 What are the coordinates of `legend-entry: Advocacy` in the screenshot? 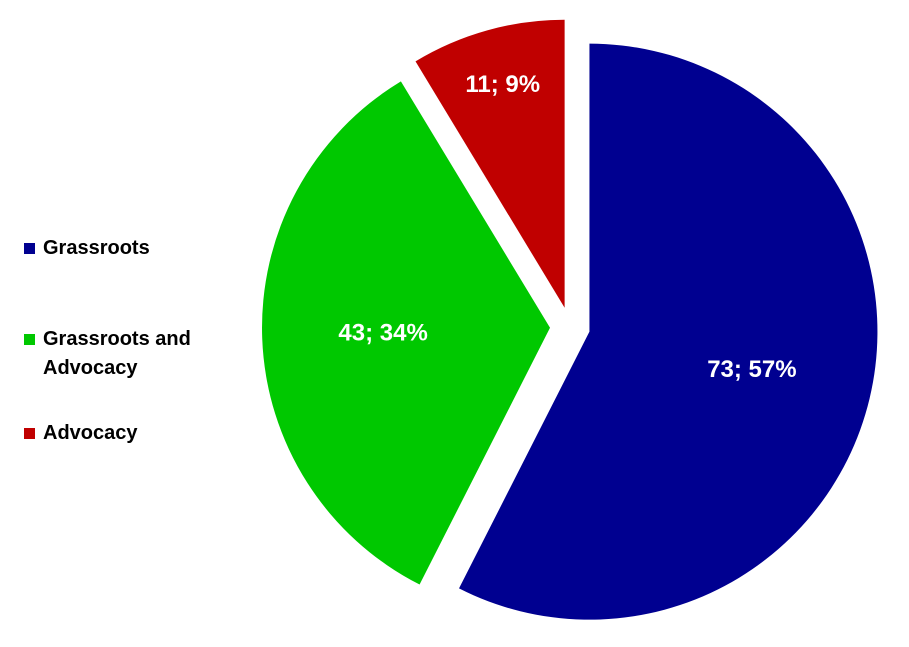 It's located at (109, 433).